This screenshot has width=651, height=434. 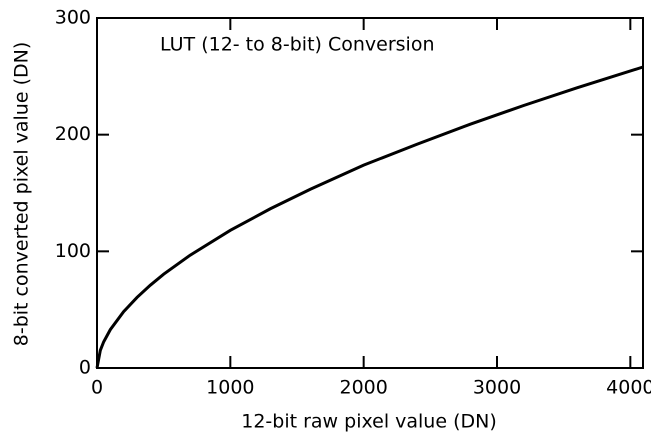 I want to click on x-axis-label: 12-bit raw pixel value (DN), so click(x=369, y=422).